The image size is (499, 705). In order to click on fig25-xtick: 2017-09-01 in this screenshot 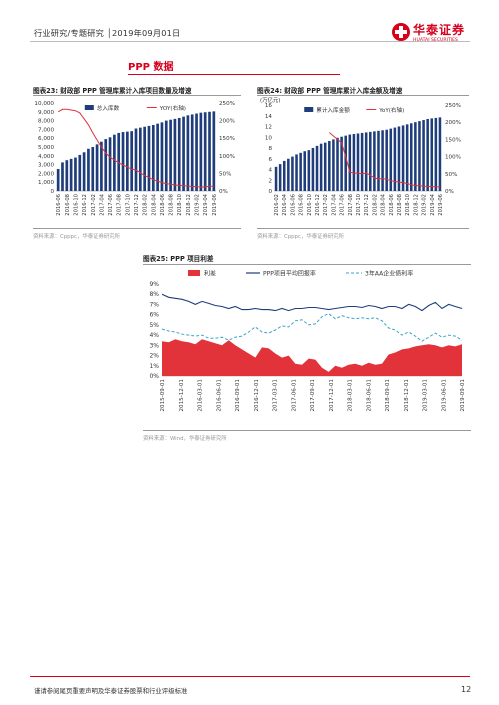, I will do `click(313, 395)`.